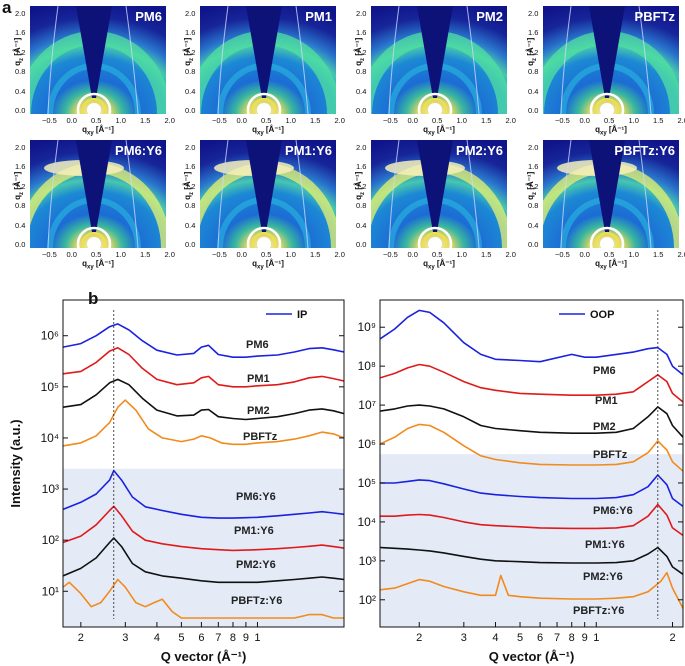 The width and height of the screenshot is (685, 666). Describe the element at coordinates (256, 565) in the screenshot. I see `series-label: PM2:Y6` at that location.